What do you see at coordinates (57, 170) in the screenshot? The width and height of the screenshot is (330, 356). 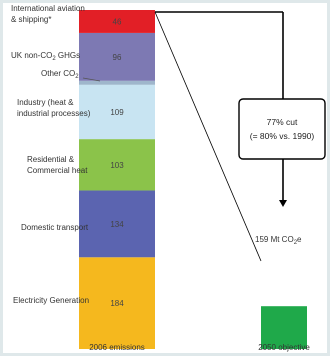 I see `label-residential-line2: Commercial heat` at bounding box center [57, 170].